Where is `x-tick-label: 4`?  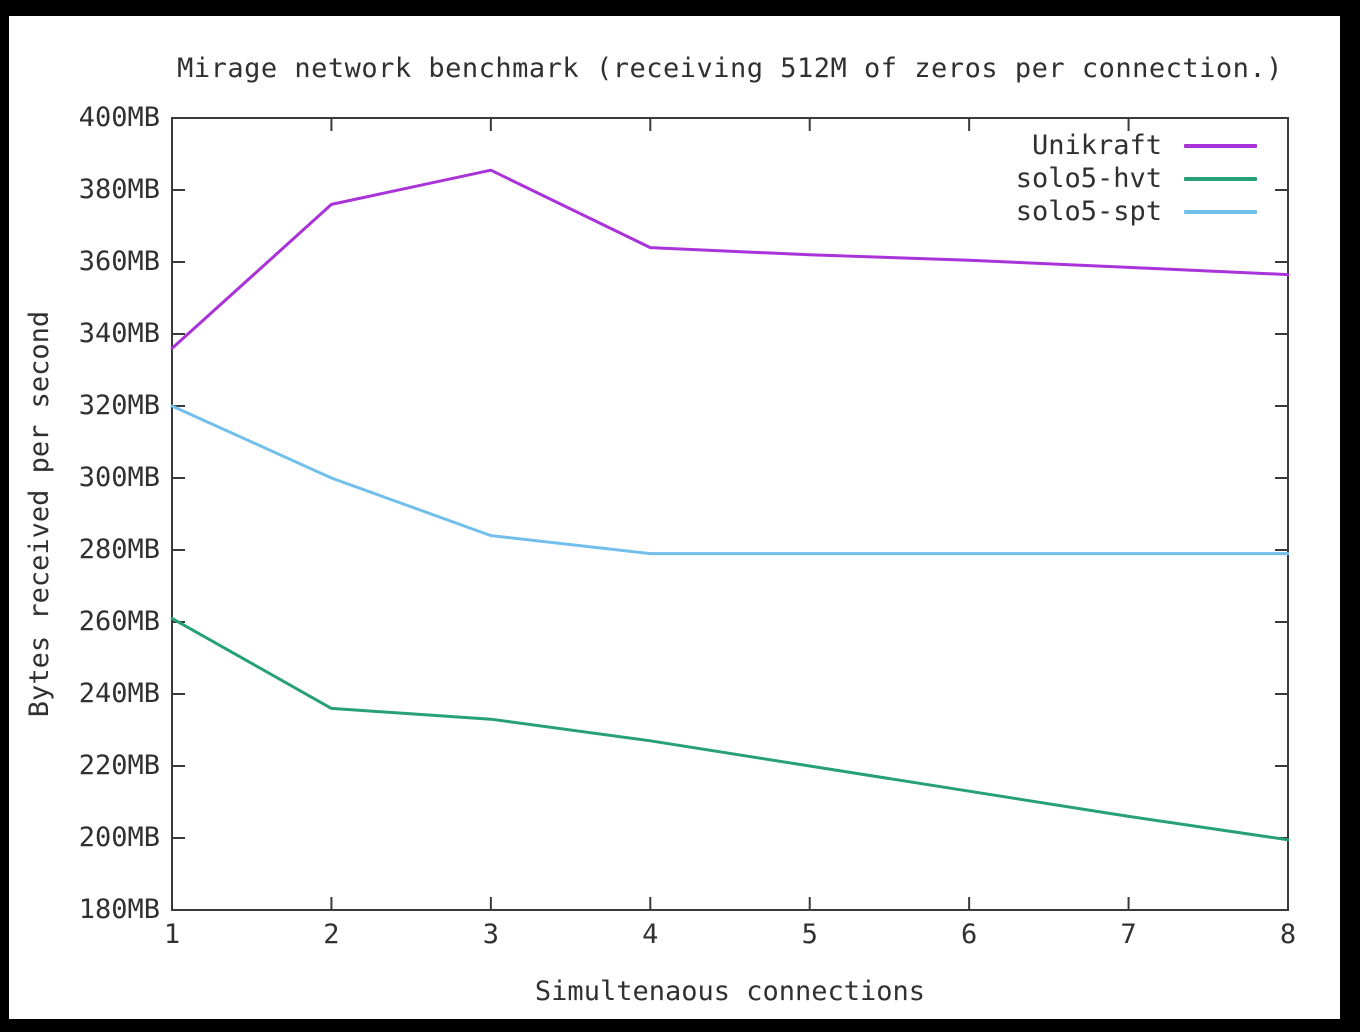 x-tick-label: 4 is located at coordinates (650, 934).